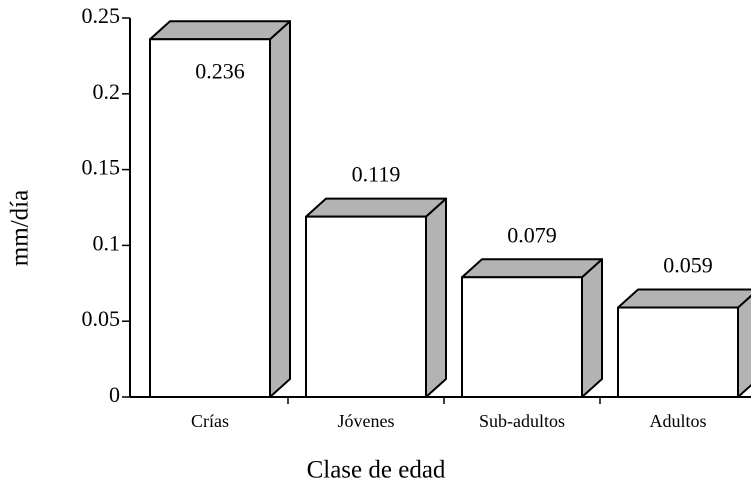 The image size is (751, 491). What do you see at coordinates (20, 228) in the screenshot?
I see `y-axis-title: mm/día` at bounding box center [20, 228].